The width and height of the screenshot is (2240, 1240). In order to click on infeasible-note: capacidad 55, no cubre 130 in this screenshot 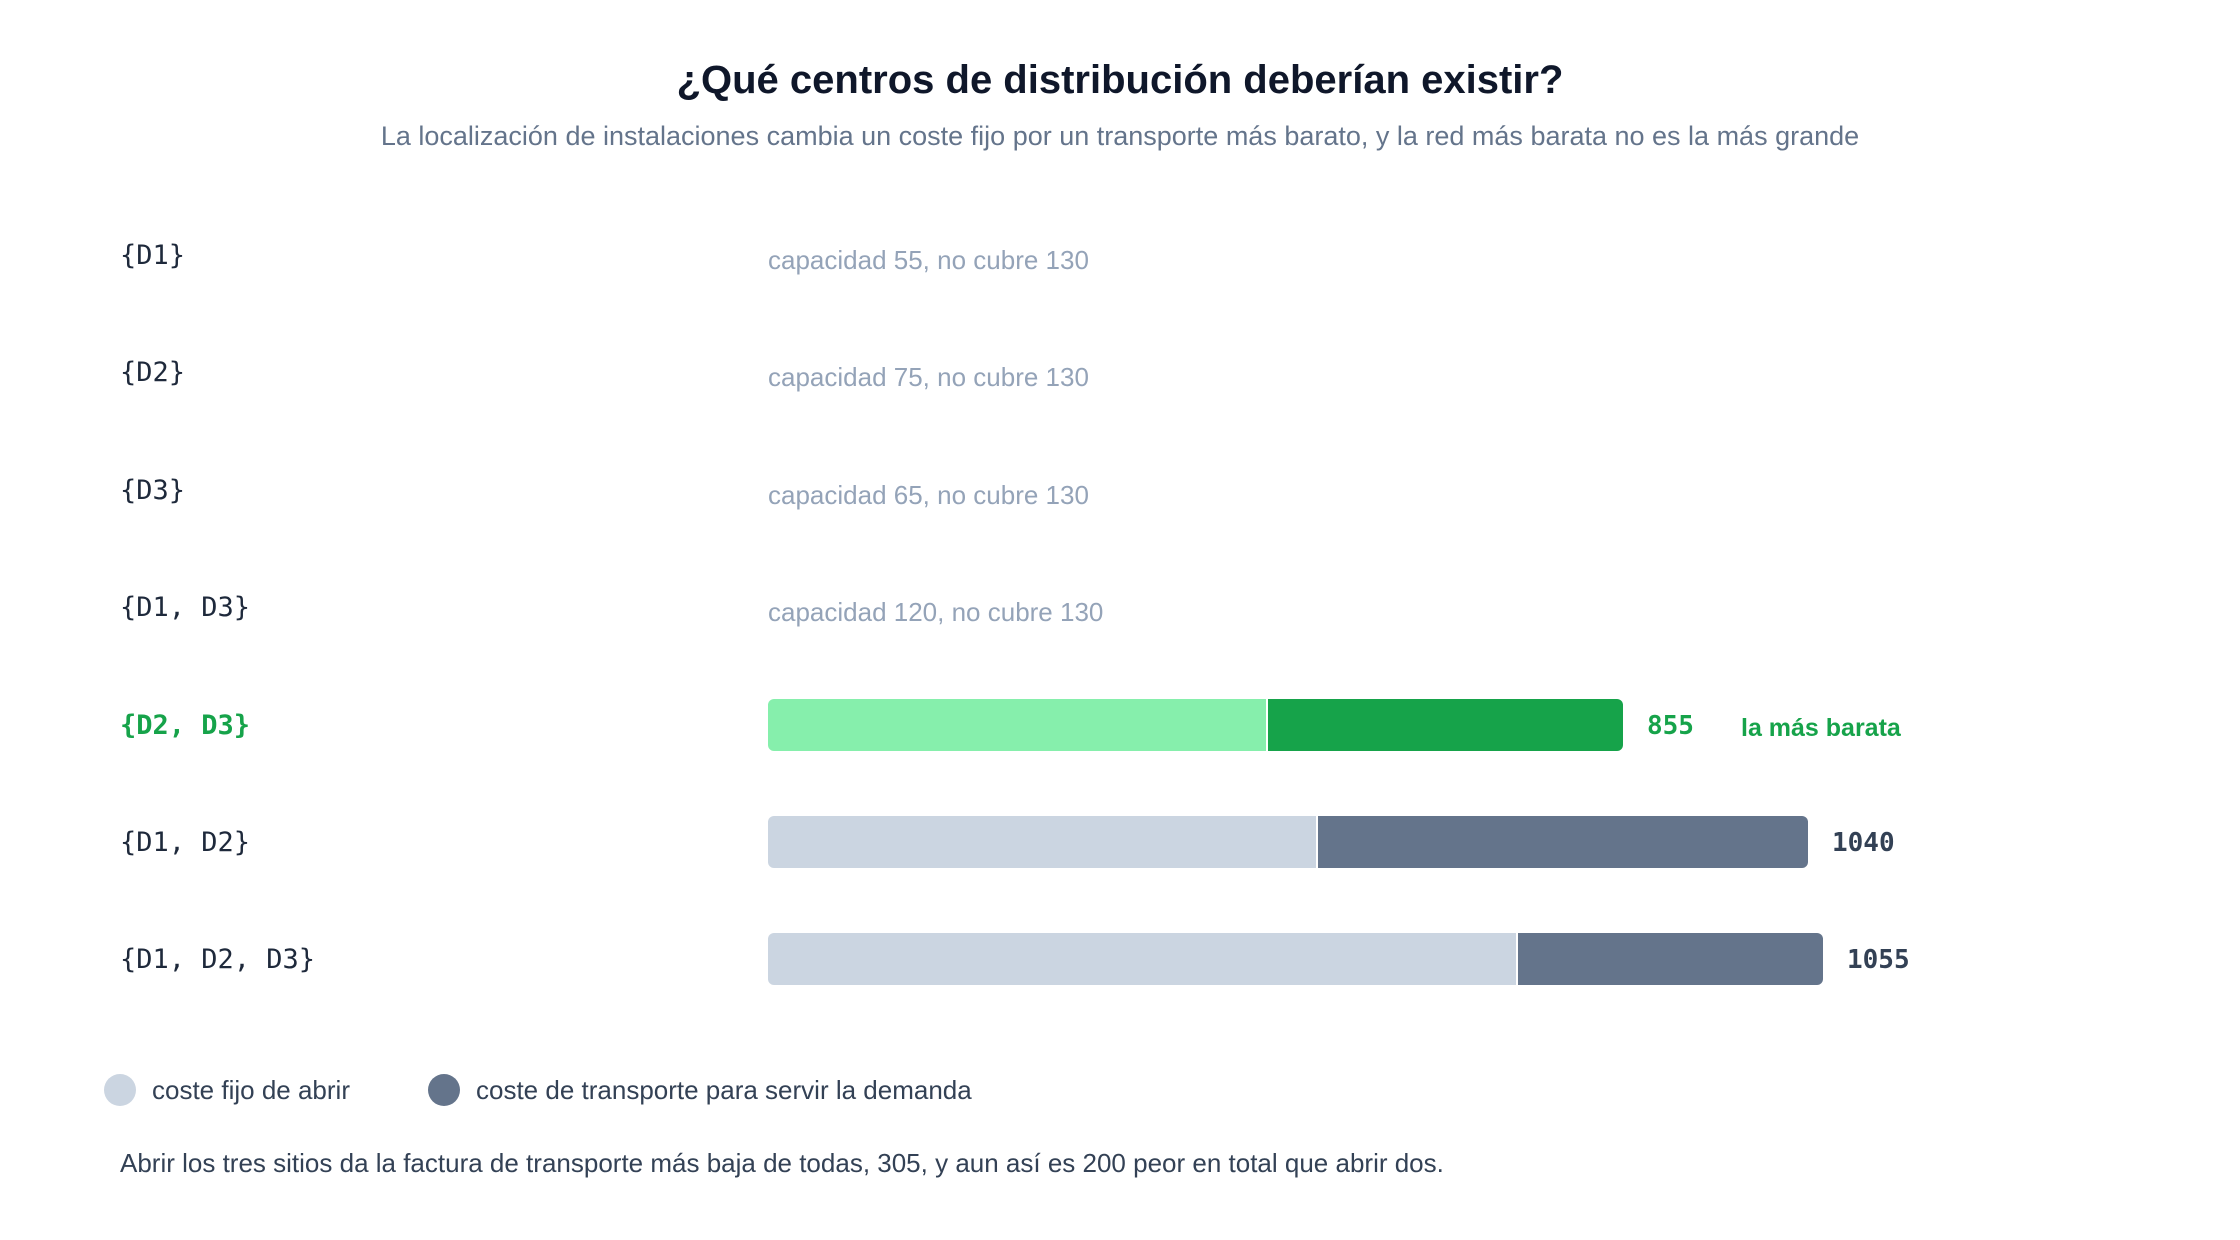, I will do `click(928, 260)`.